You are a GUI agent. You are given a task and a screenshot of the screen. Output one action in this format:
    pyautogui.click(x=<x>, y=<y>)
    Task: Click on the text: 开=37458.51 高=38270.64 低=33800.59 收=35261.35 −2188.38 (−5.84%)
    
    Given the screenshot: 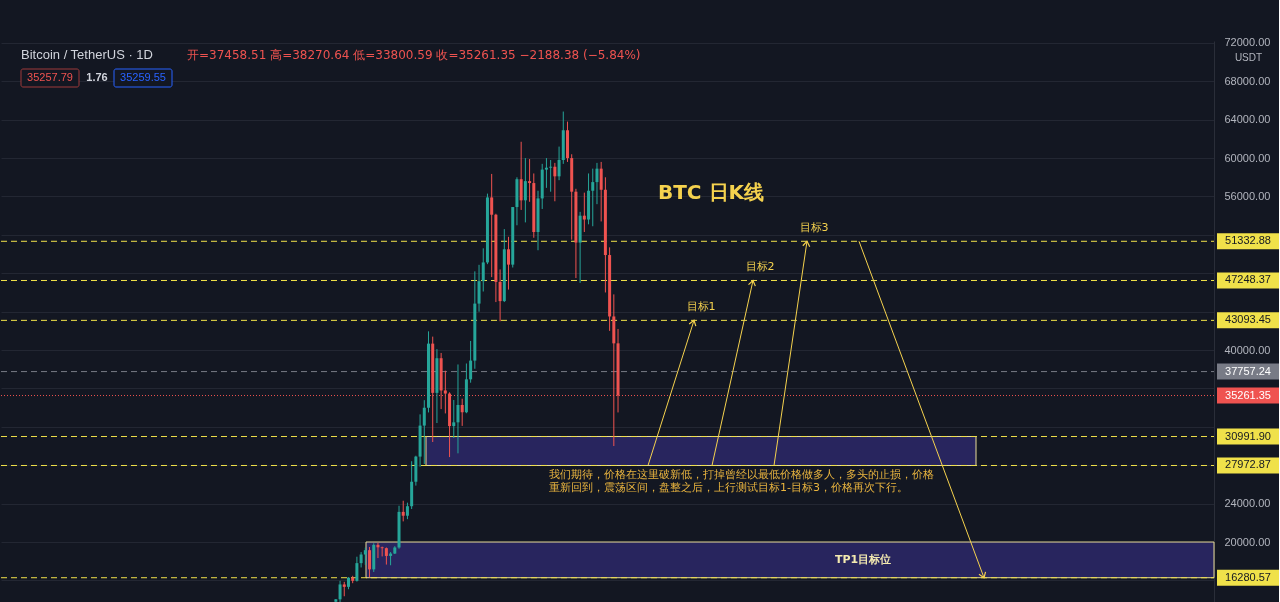 What is the action you would take?
    pyautogui.click(x=414, y=55)
    